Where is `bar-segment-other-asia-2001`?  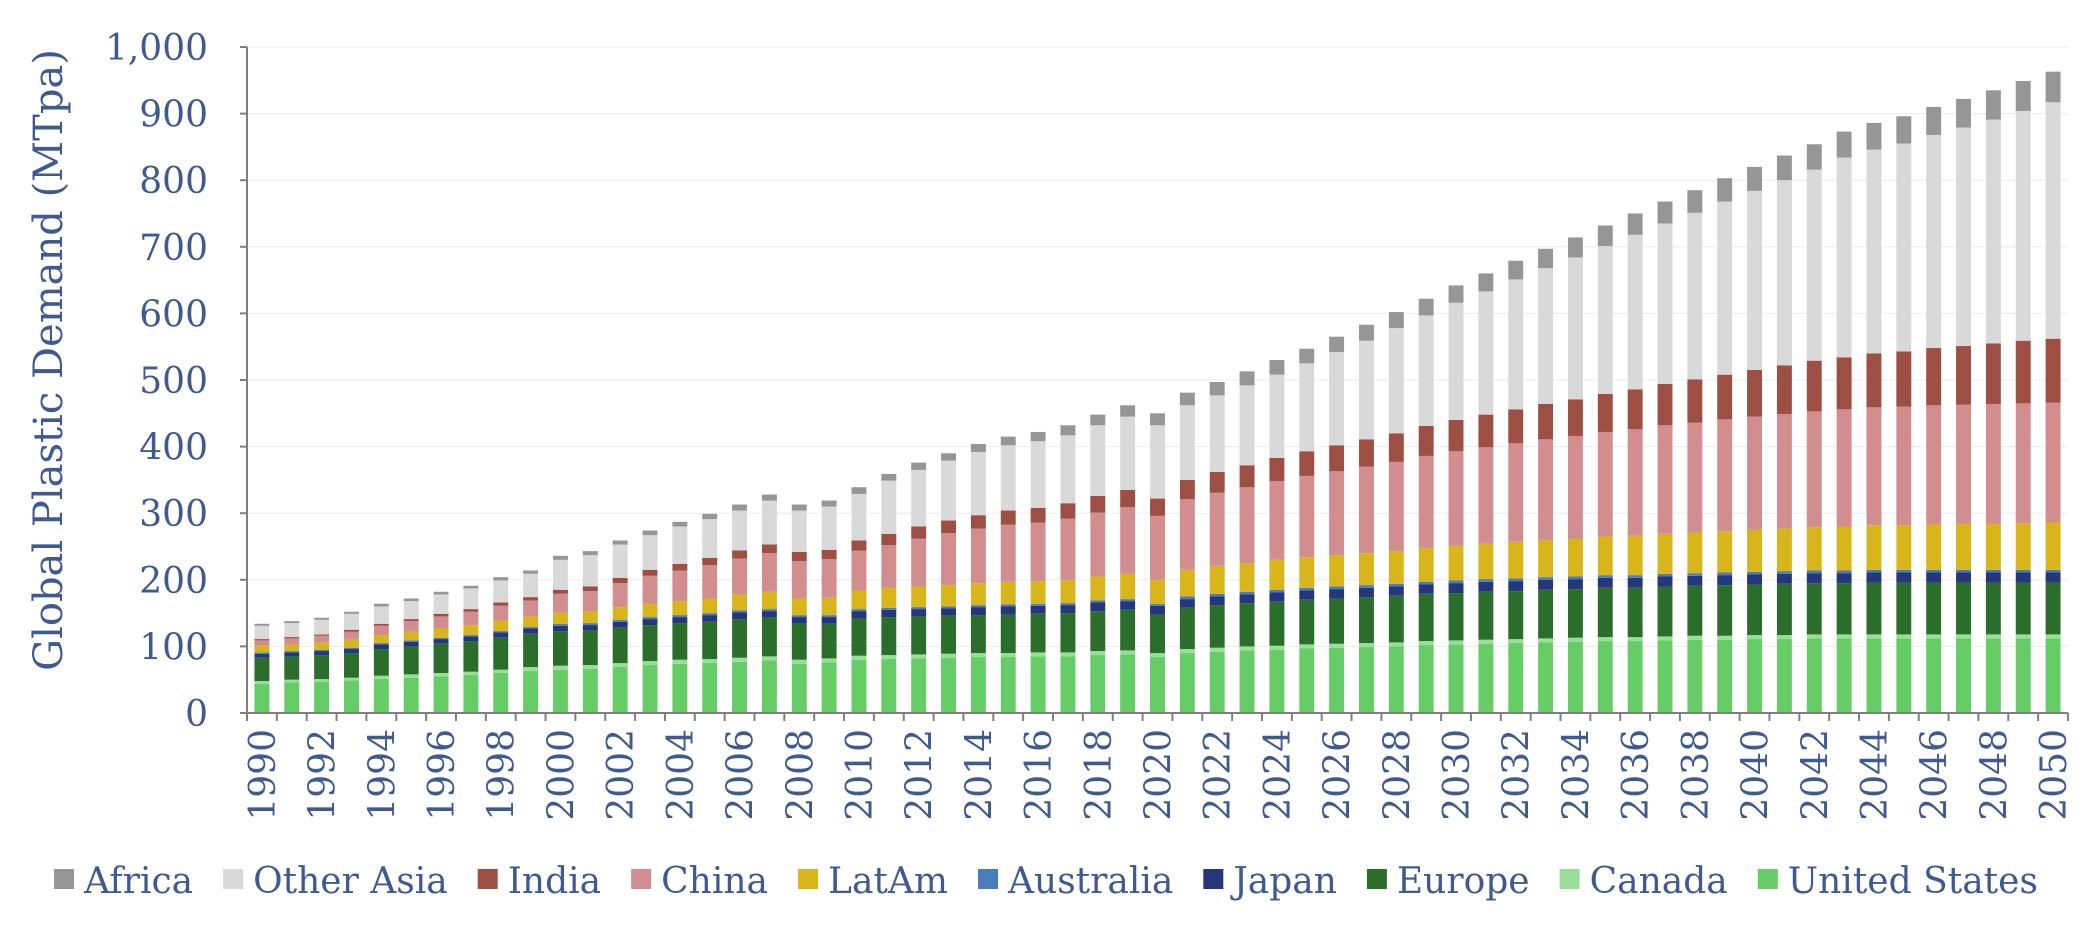
bar-segment-other-asia-2001 is located at coordinates (590, 571).